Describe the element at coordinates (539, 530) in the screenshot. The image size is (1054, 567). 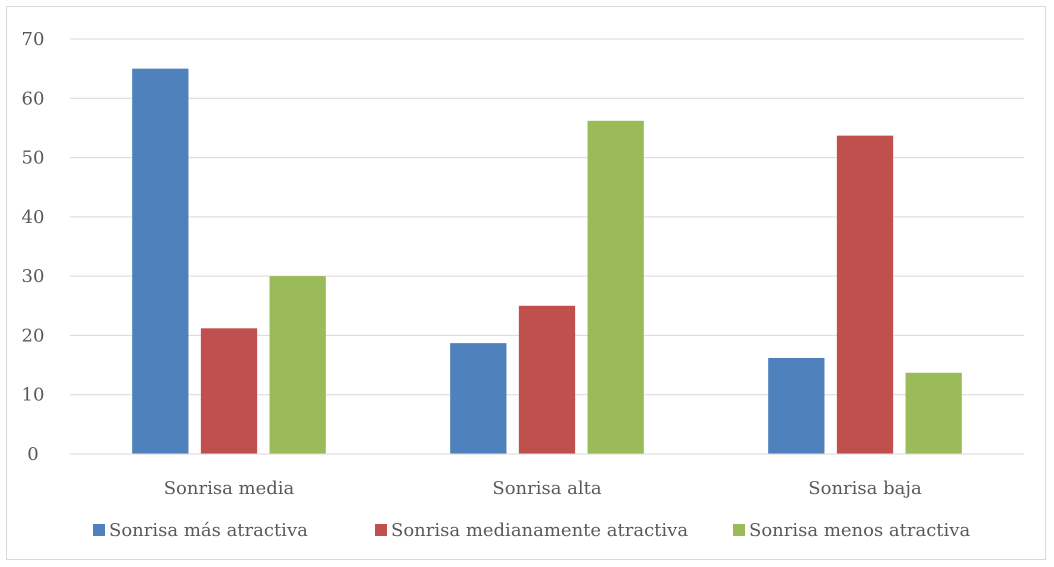
I see `legend-label: Sonrisa medianamente atractiva` at that location.